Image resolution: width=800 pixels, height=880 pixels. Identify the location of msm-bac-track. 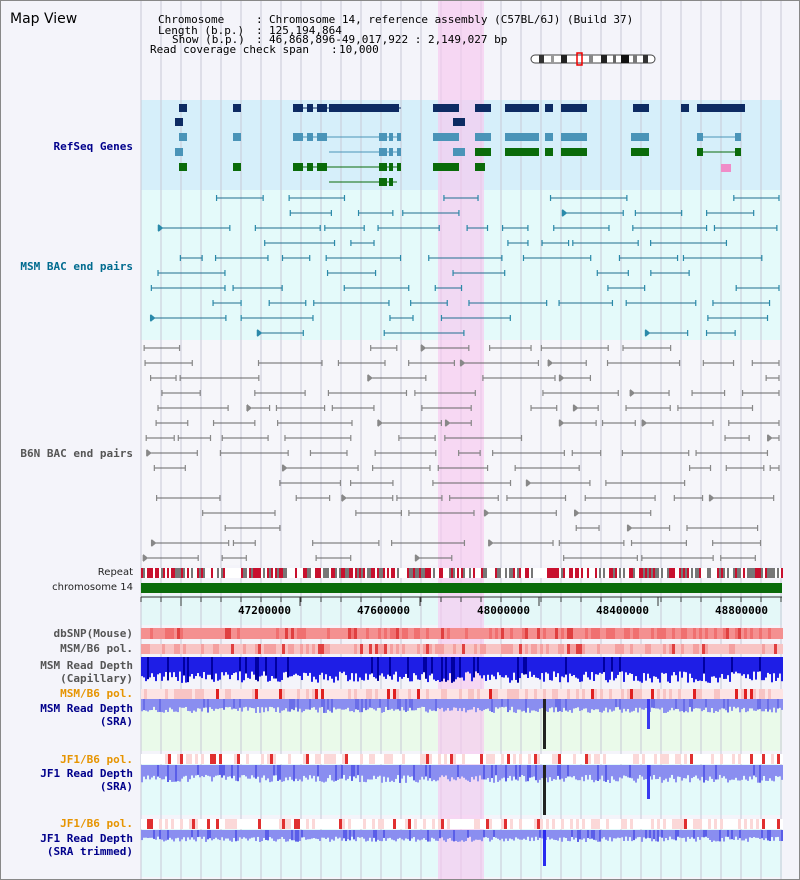
(461, 265).